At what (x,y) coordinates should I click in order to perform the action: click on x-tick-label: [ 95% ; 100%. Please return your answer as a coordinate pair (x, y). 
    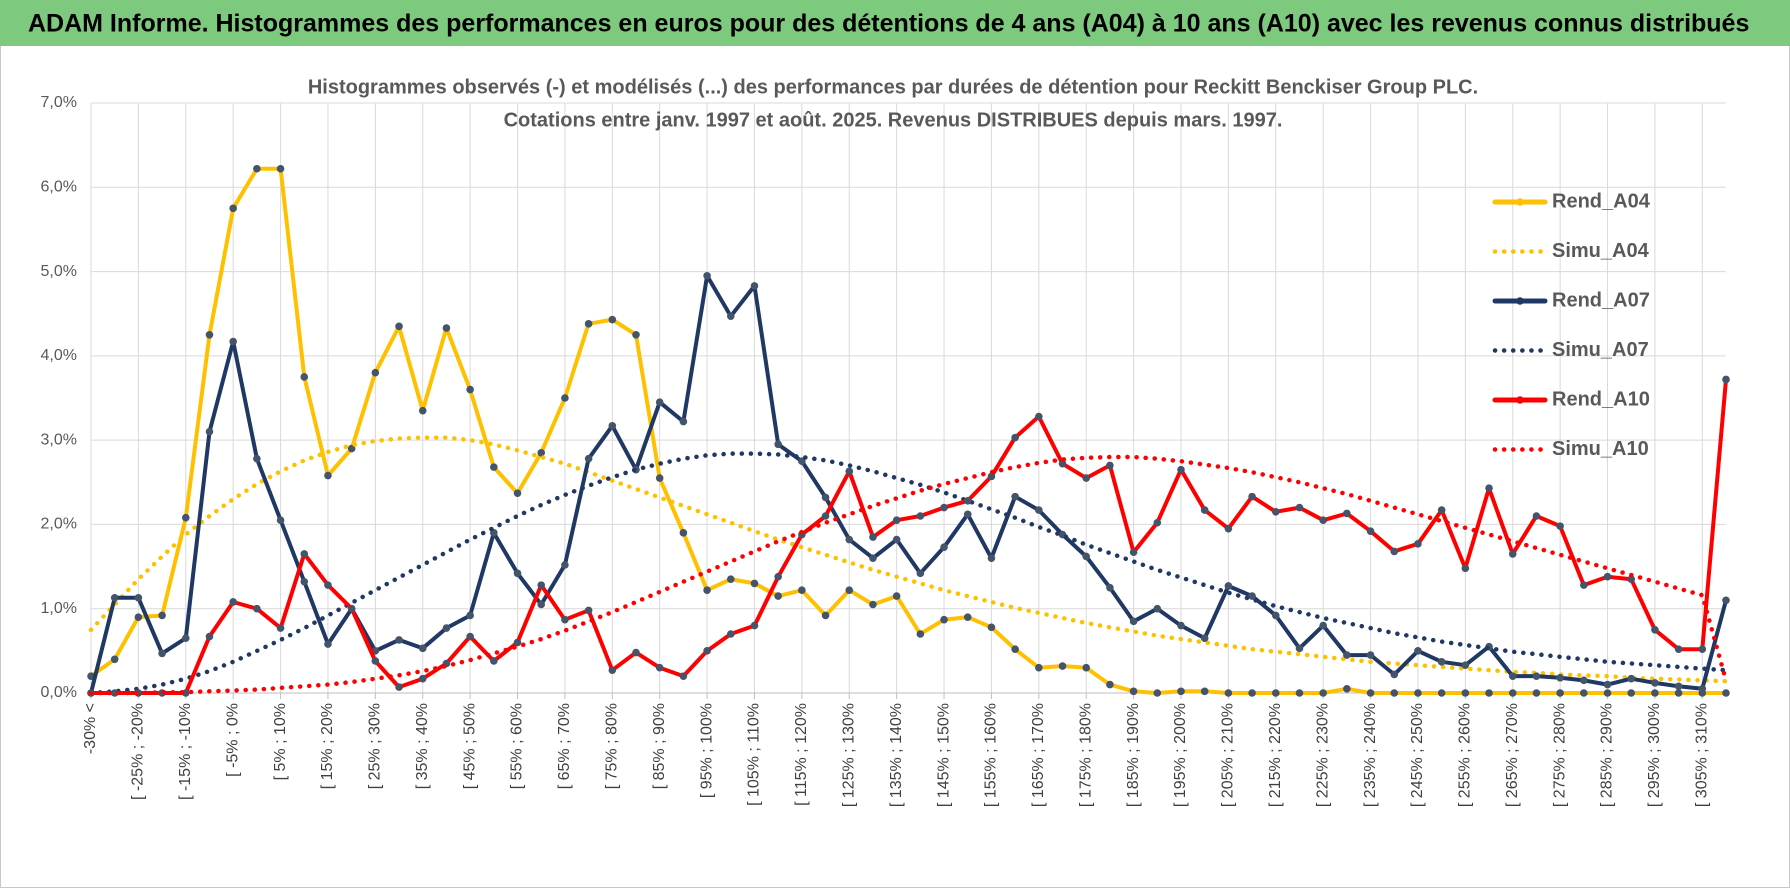
    Looking at the image, I should click on (706, 750).